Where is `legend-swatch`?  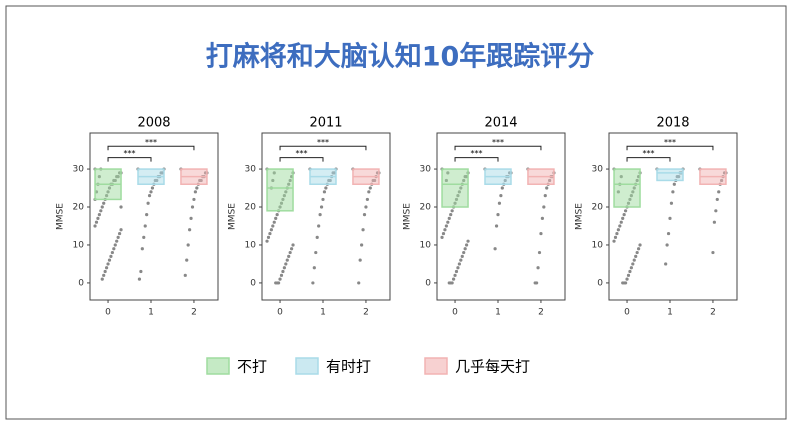 legend-swatch is located at coordinates (218, 366).